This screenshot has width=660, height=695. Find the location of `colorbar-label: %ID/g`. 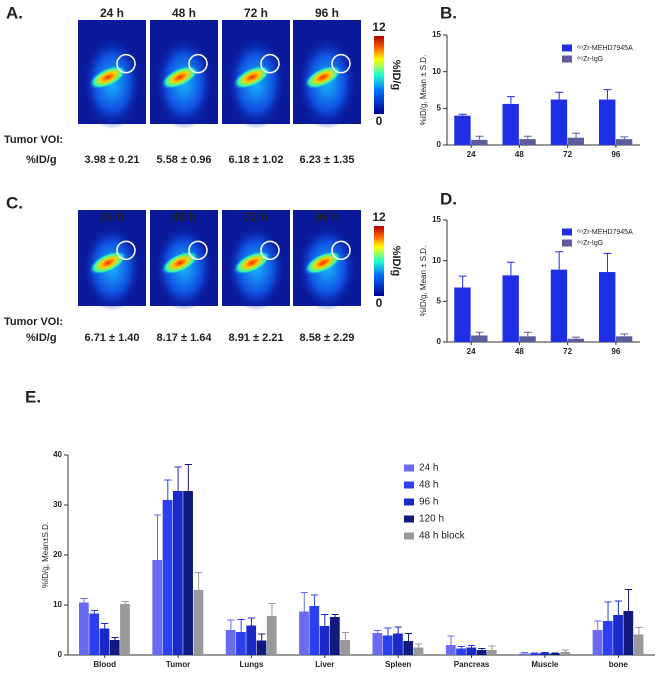

colorbar-label: %ID/g is located at coordinates (396, 75).